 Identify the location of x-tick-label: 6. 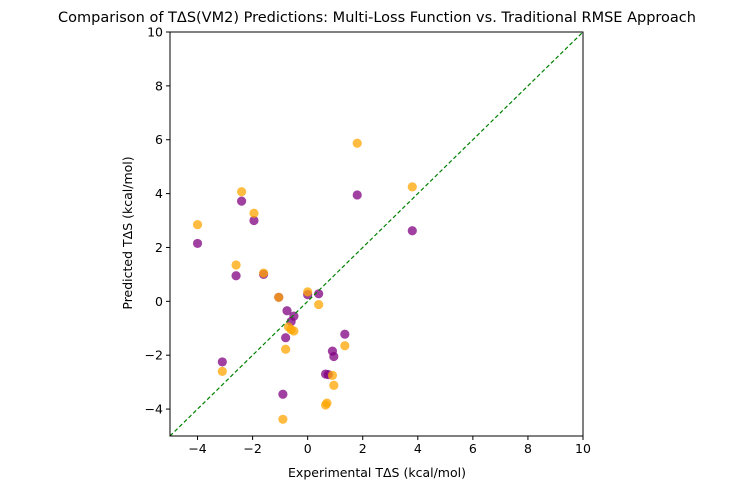
(473, 448).